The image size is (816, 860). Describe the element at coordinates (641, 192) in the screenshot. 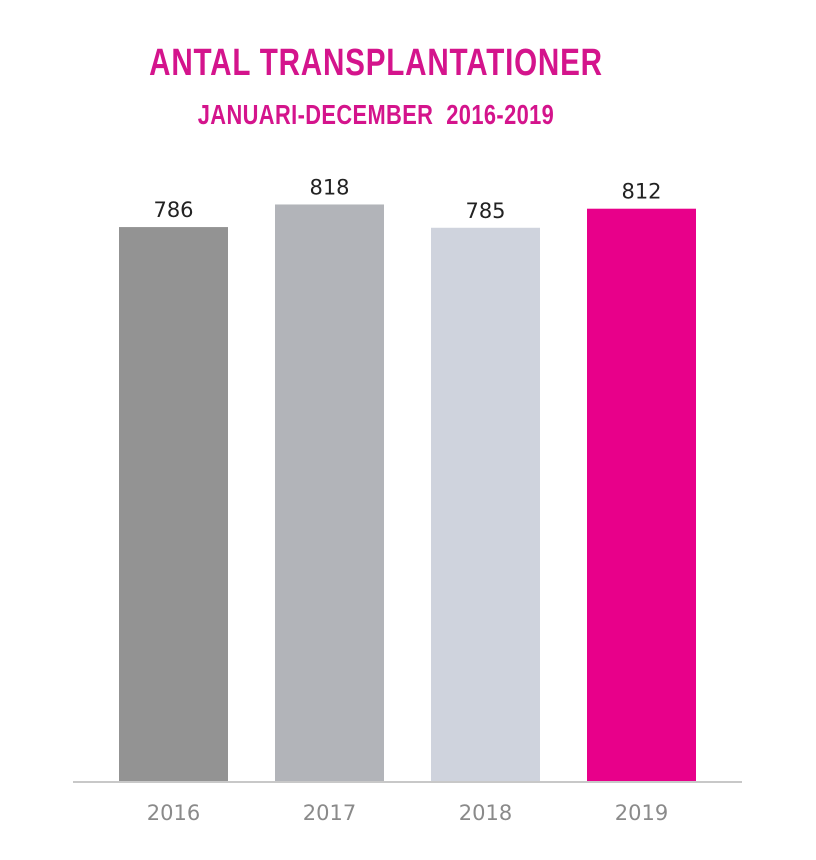

I see `value-label-2019: 812` at that location.